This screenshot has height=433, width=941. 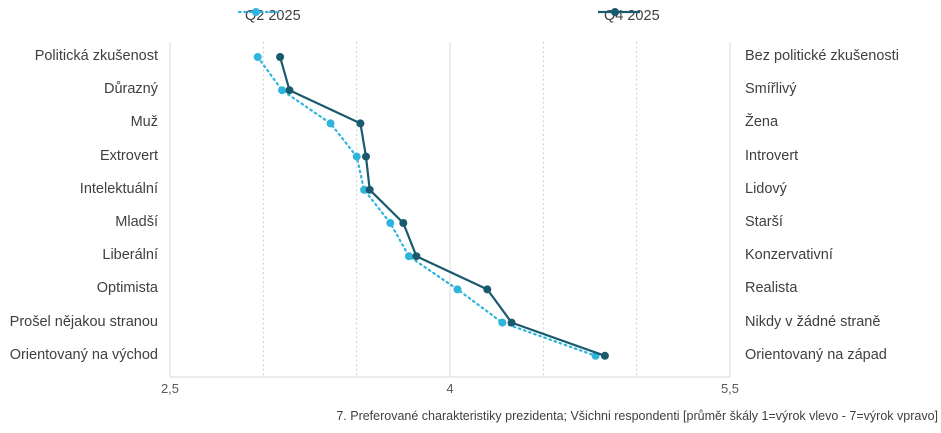 I want to click on category-label-left: Důrazný, so click(x=131, y=89).